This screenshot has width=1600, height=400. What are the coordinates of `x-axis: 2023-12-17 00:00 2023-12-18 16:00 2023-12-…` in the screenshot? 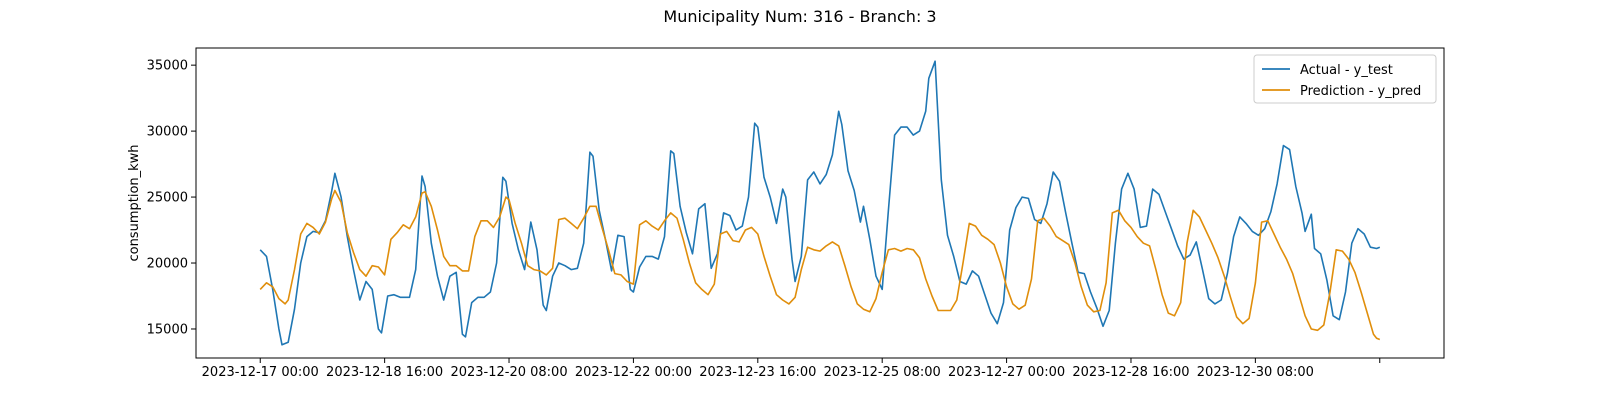 It's located at (791, 369).